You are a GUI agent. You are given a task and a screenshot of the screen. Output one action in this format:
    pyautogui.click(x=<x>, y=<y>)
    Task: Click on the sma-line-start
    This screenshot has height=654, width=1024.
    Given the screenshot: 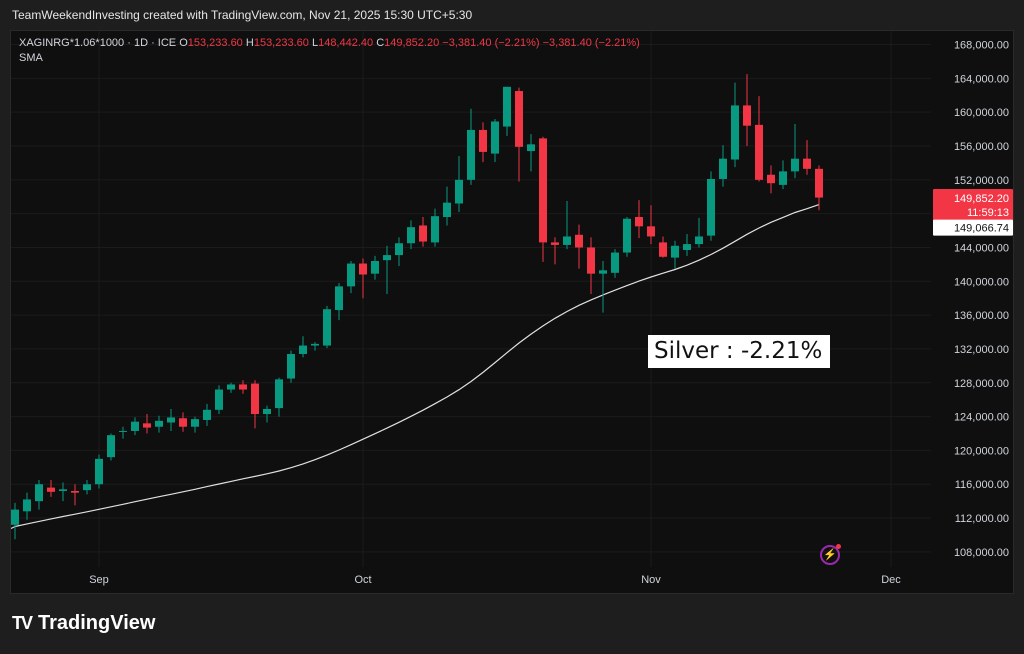 What is the action you would take?
    pyautogui.click(x=13, y=527)
    